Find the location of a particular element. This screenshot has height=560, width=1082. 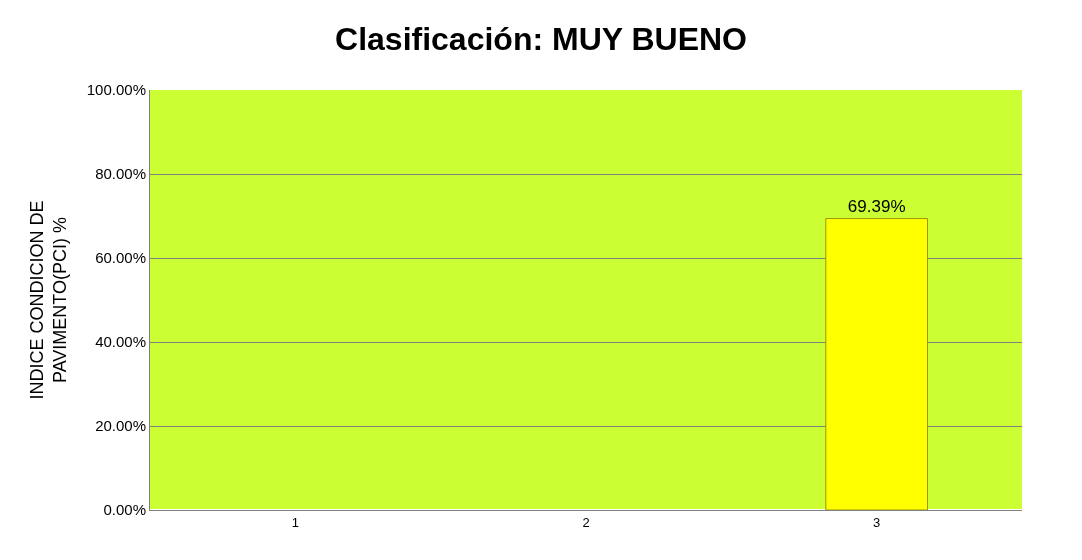

y-tick-label: 40.00% is located at coordinates (120, 342).